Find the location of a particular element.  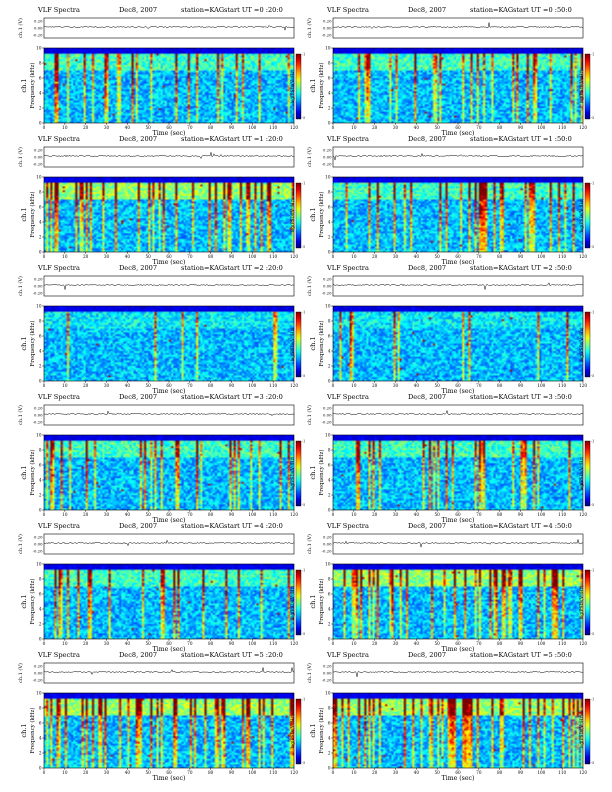

start-time-label: start UT =5 :50:0 is located at coordinates (542, 655).